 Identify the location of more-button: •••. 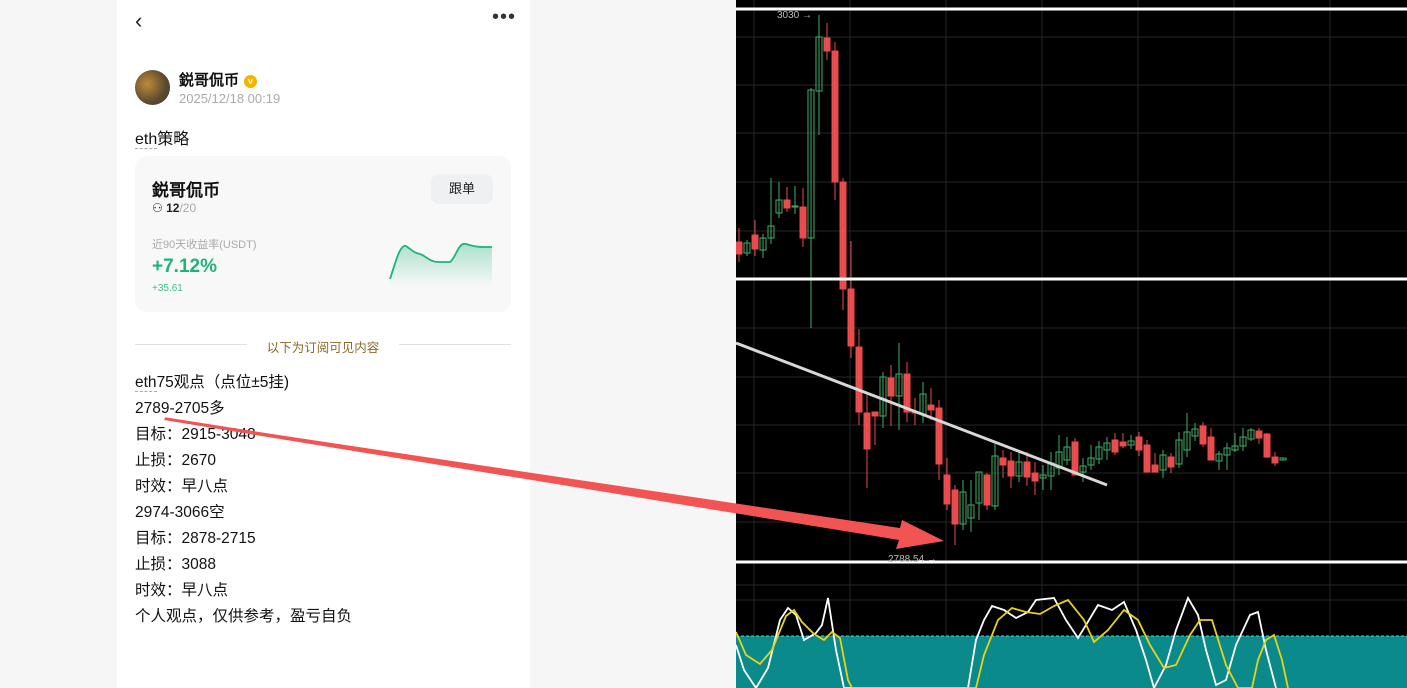
(504, 17).